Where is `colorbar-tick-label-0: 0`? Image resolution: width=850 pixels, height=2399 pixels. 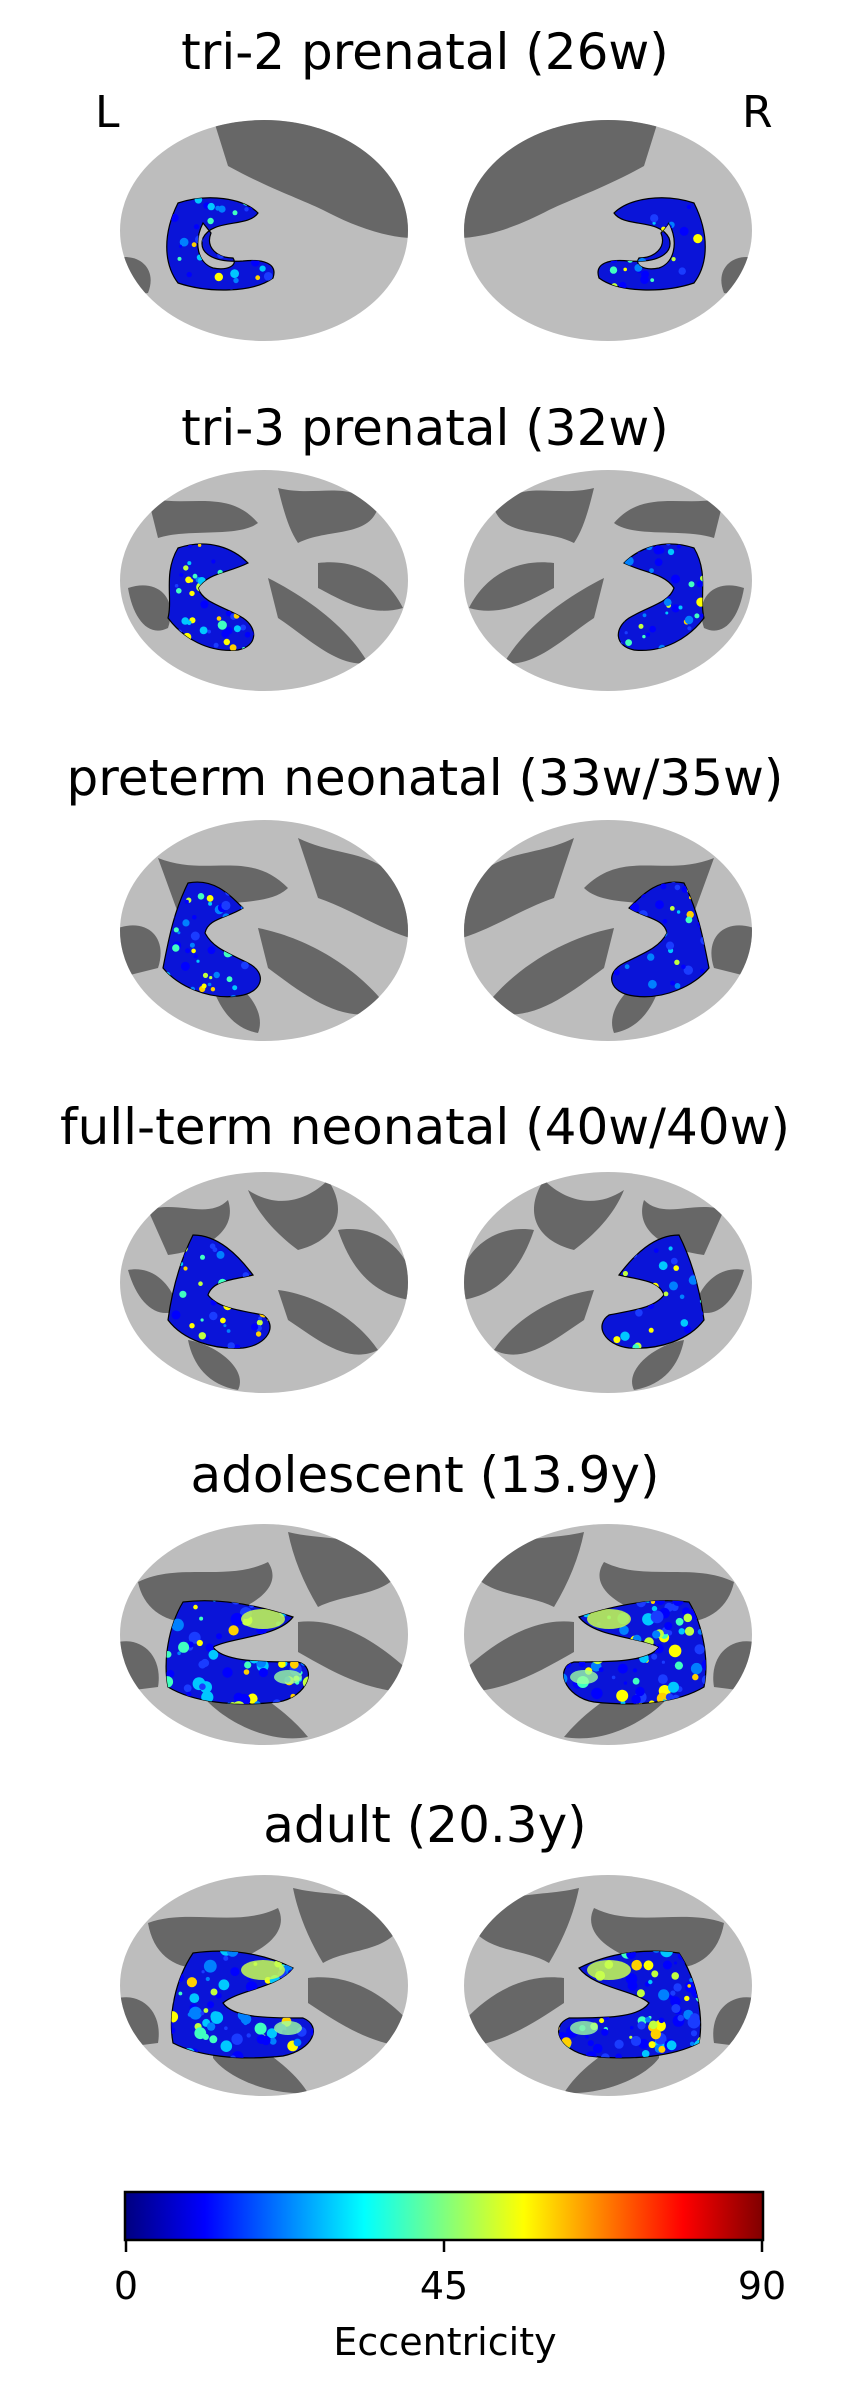
colorbar-tick-label-0: 0 is located at coordinates (126, 2286).